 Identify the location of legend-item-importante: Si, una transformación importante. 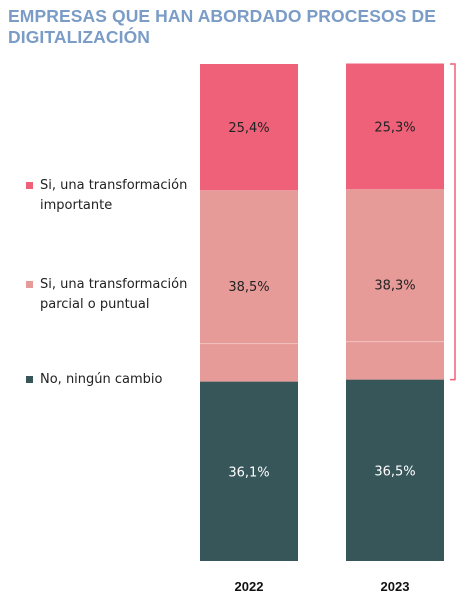
(113, 196).